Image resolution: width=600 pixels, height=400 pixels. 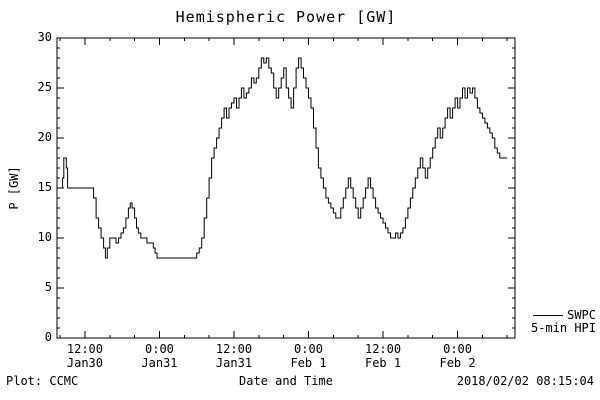 I want to click on x-tick-label: 0:00 Jan31, so click(x=159, y=356).